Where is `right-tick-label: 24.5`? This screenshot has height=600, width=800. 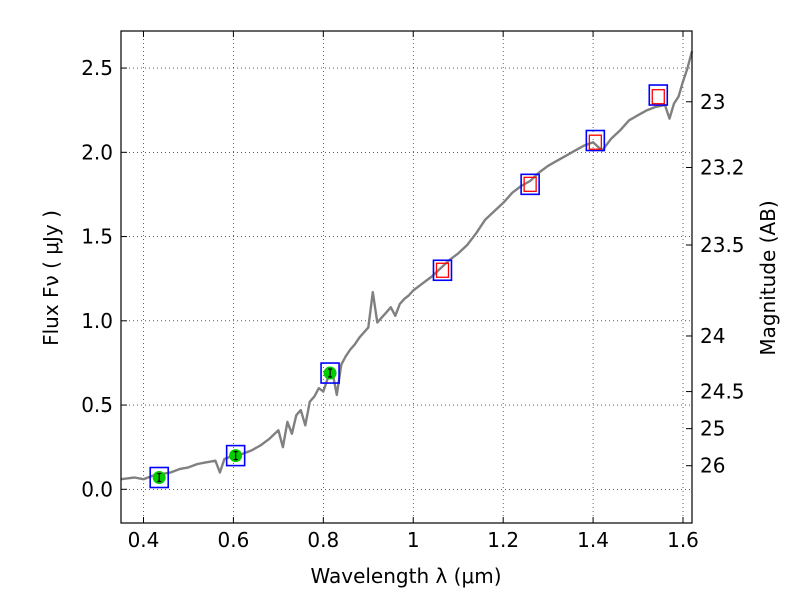 right-tick-label: 24.5 is located at coordinates (722, 392).